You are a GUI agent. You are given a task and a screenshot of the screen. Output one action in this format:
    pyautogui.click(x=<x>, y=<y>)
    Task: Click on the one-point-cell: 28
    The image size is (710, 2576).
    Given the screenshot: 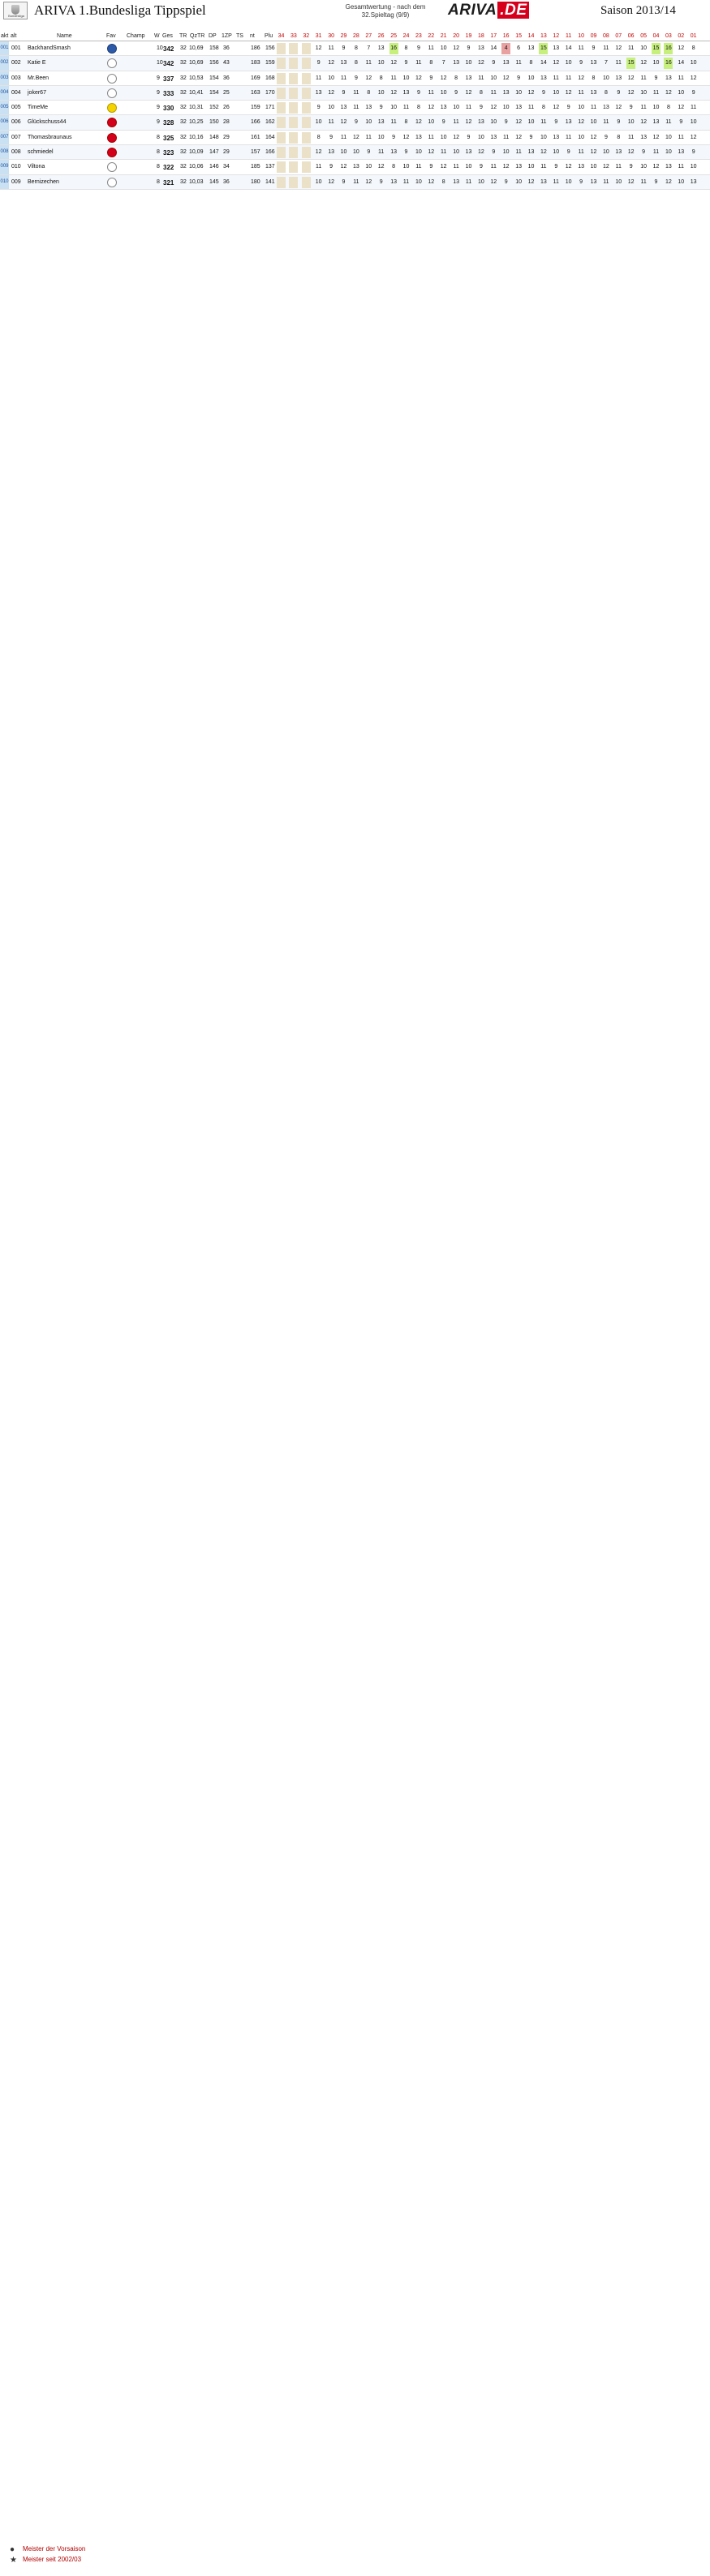 What is the action you would take?
    pyautogui.click(x=226, y=122)
    